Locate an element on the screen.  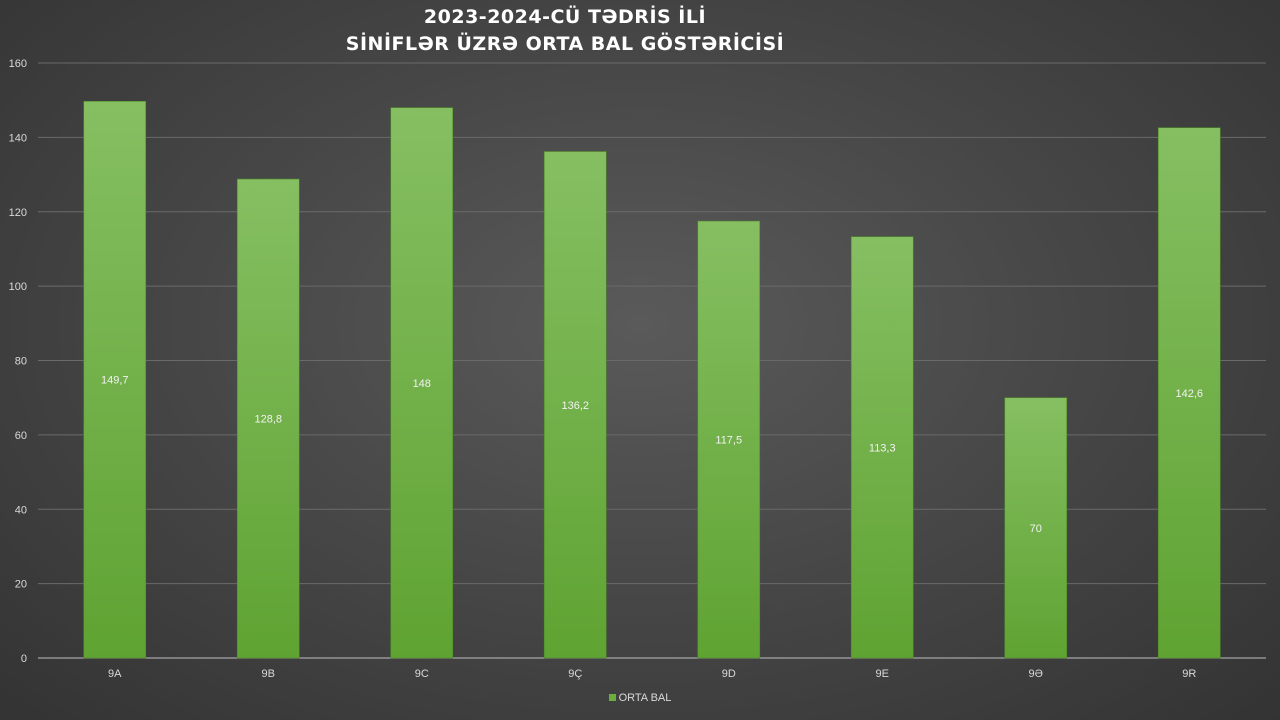
legend: ORTA BAL is located at coordinates (640, 698).